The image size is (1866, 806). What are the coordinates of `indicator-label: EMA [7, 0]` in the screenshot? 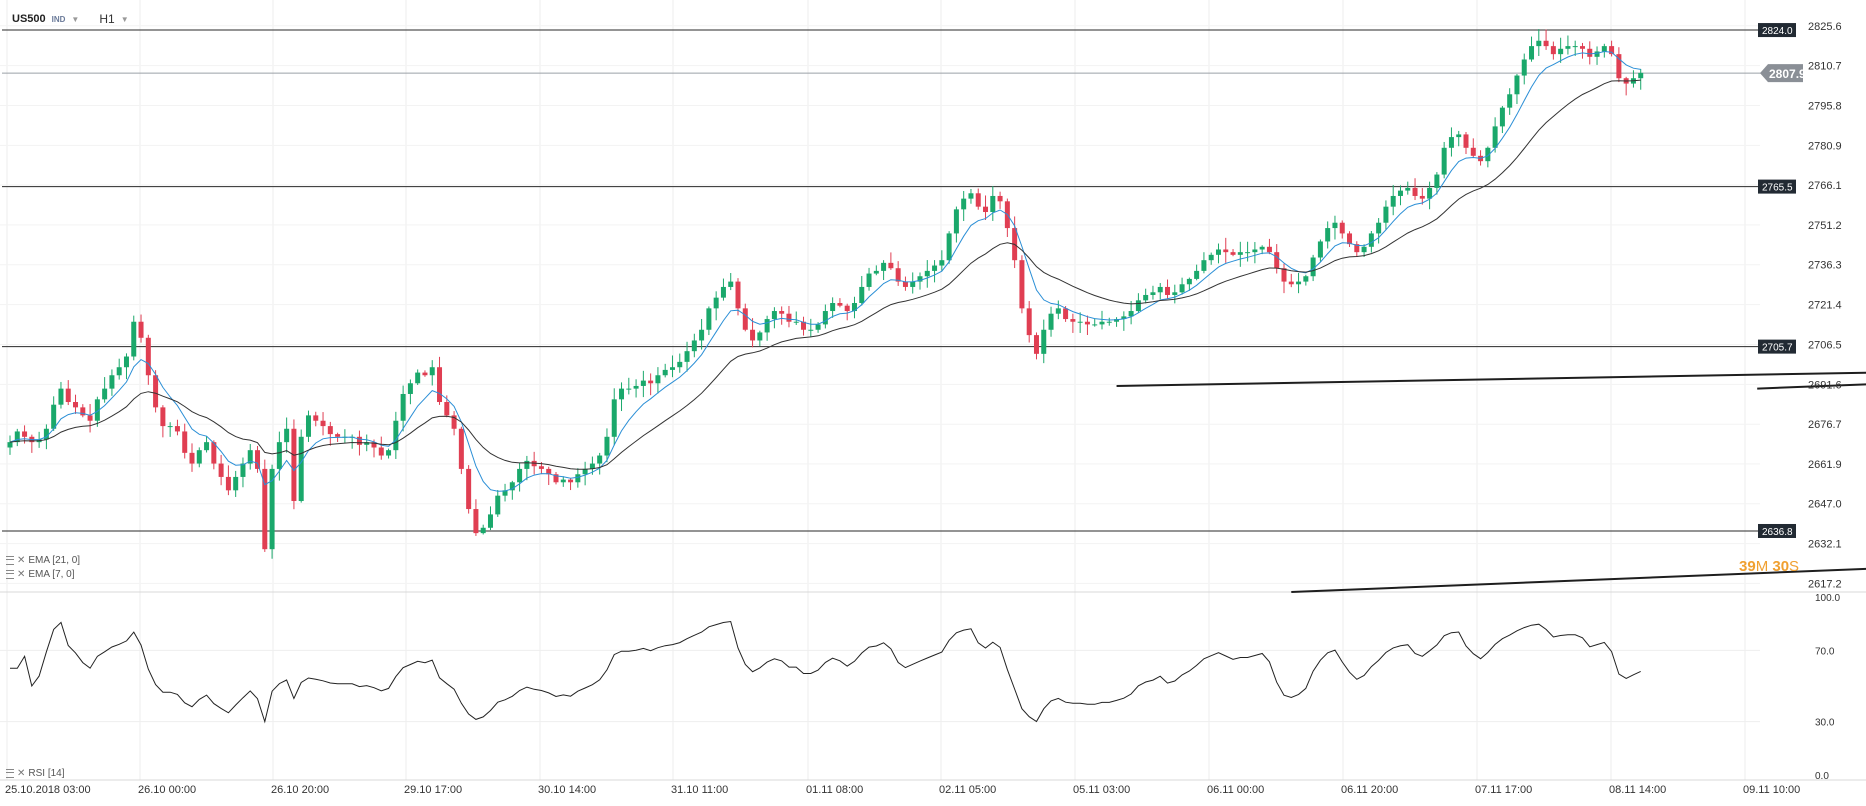 It's located at (51, 574).